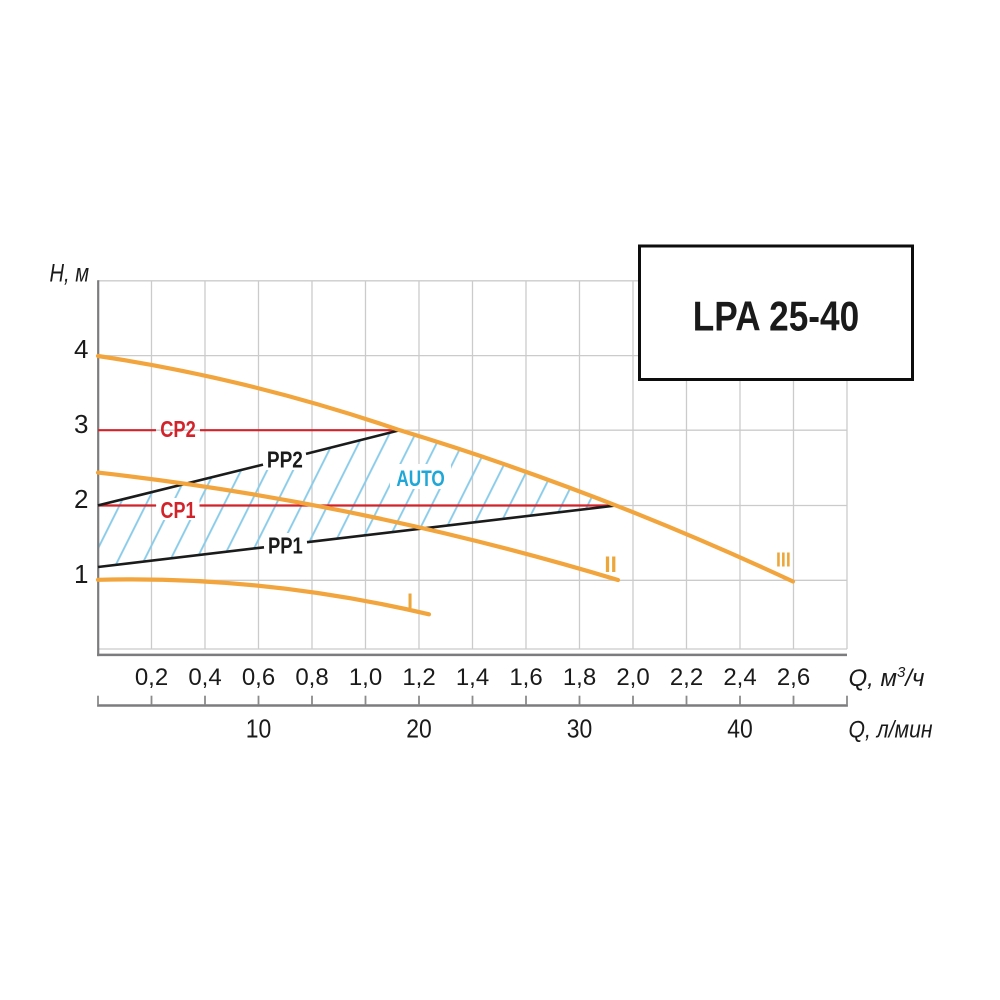  What do you see at coordinates (365, 677) in the screenshot?
I see `svg-text: 1,0` at bounding box center [365, 677].